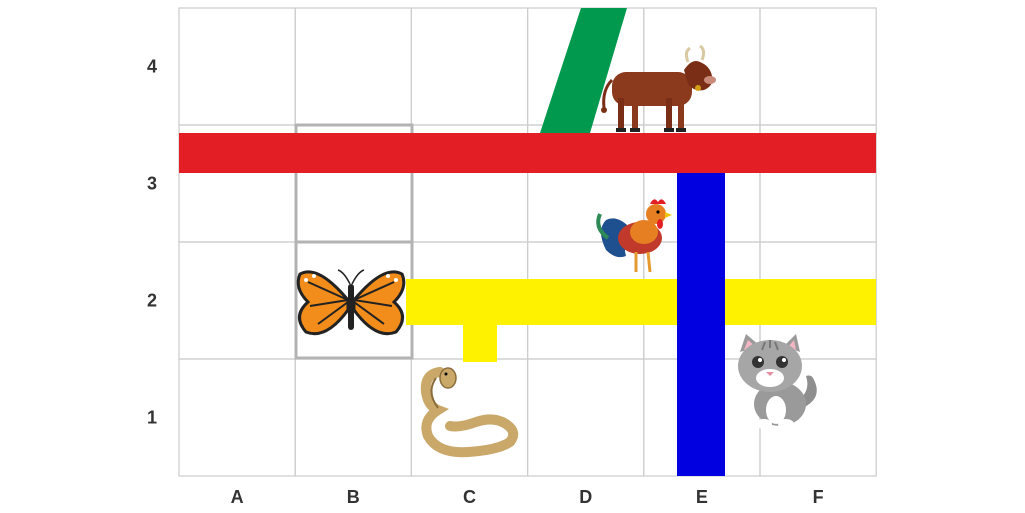  What do you see at coordinates (353, 497) in the screenshot?
I see `column-label: B` at bounding box center [353, 497].